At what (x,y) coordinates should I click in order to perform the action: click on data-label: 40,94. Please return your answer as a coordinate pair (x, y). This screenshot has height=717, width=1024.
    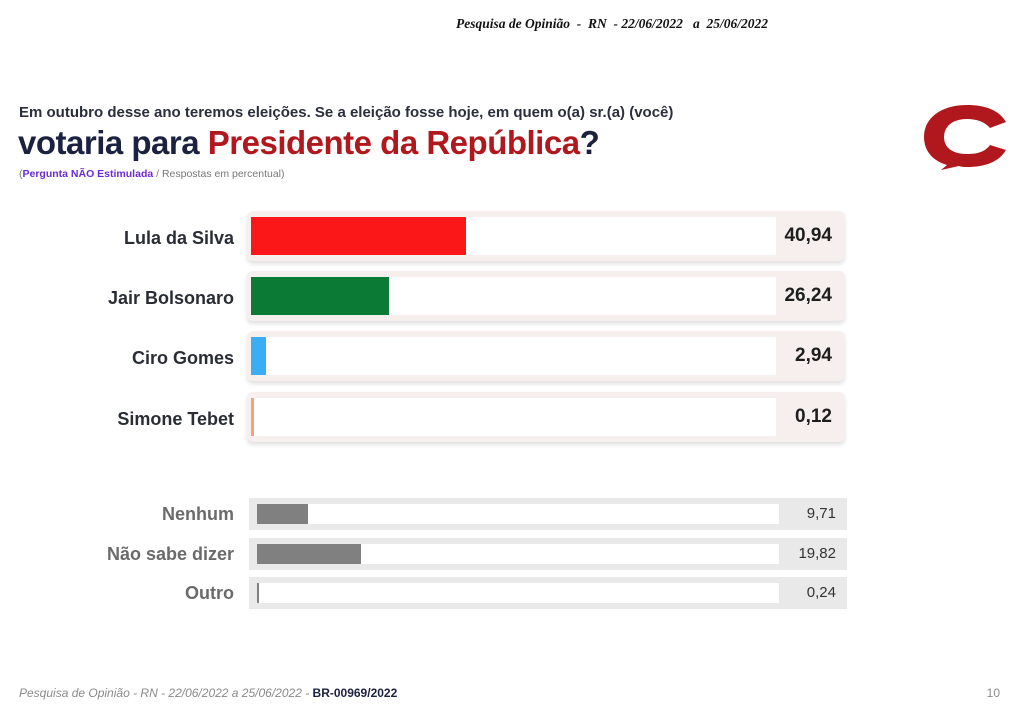
    Looking at the image, I should click on (808, 235).